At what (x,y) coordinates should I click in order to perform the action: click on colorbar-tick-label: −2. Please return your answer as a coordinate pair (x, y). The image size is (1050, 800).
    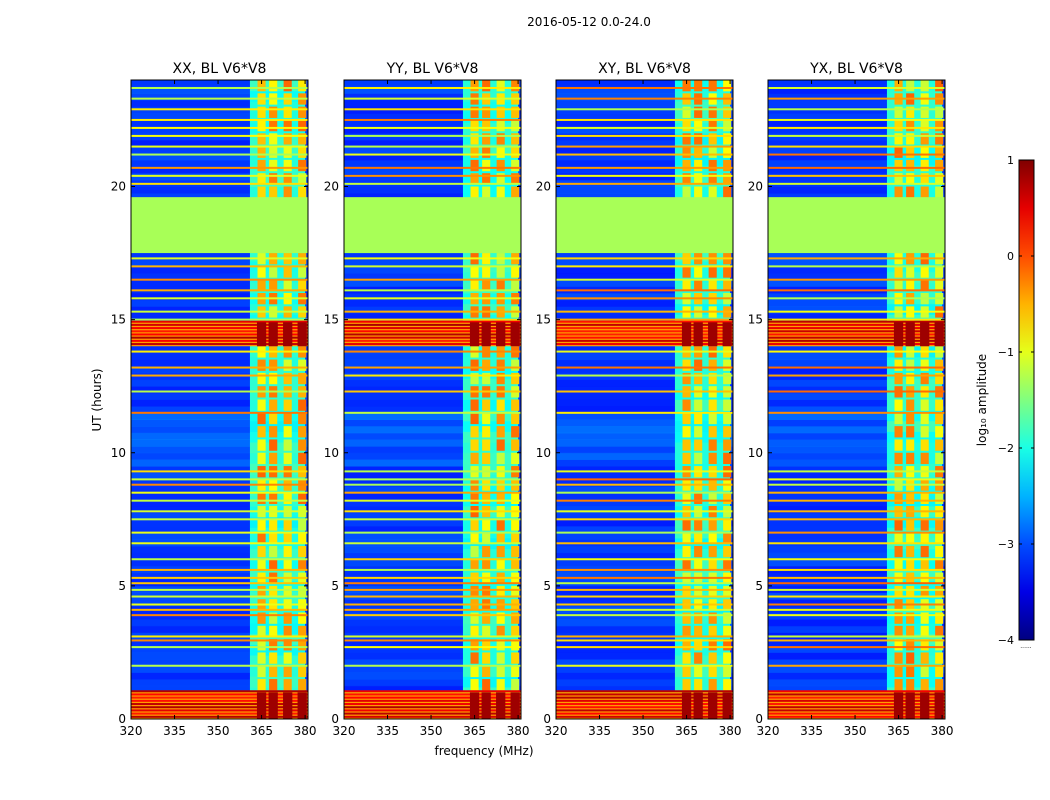
    Looking at the image, I should click on (1006, 448).